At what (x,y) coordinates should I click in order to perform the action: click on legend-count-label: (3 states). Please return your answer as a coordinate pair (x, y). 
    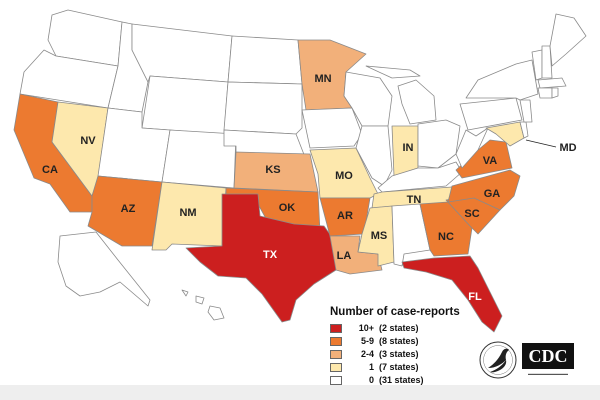
    Looking at the image, I should click on (399, 354).